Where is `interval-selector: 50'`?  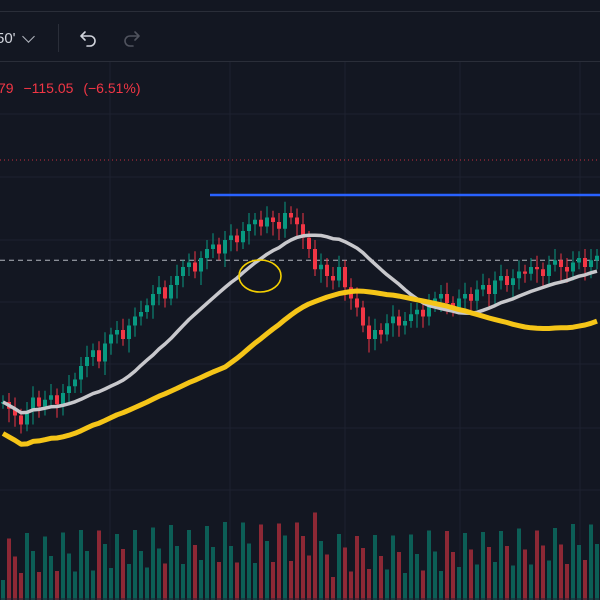 interval-selector: 50' is located at coordinates (17, 39).